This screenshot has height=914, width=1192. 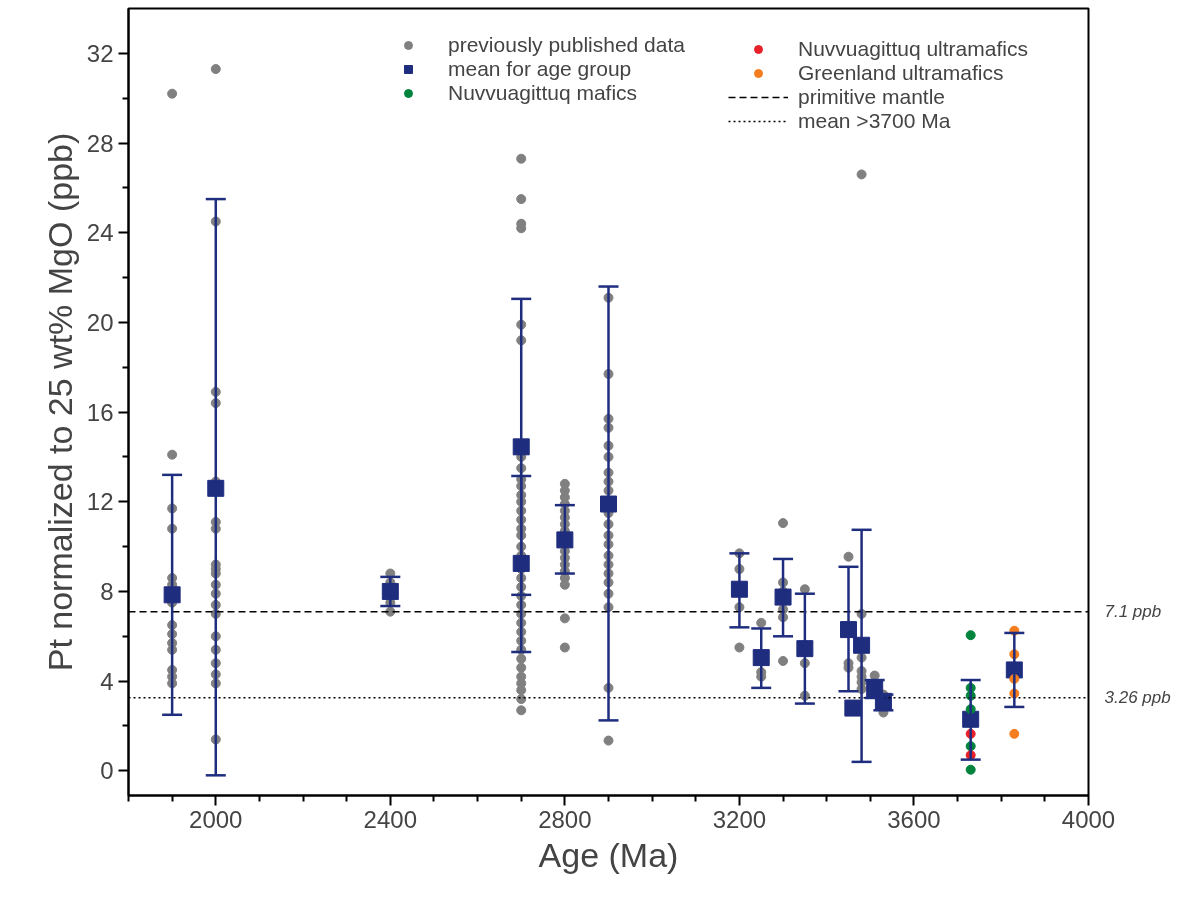 What do you see at coordinates (872, 97) in the screenshot?
I see `legend-label: primitive mantle` at bounding box center [872, 97].